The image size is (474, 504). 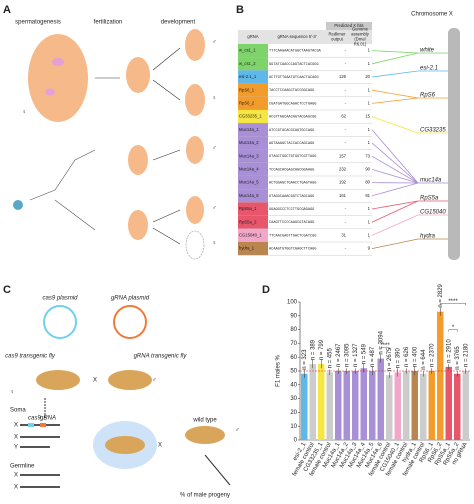 What do you see at coordinates (433, 213) in the screenshot?
I see `gene-label: CG15040` at bounding box center [433, 213].